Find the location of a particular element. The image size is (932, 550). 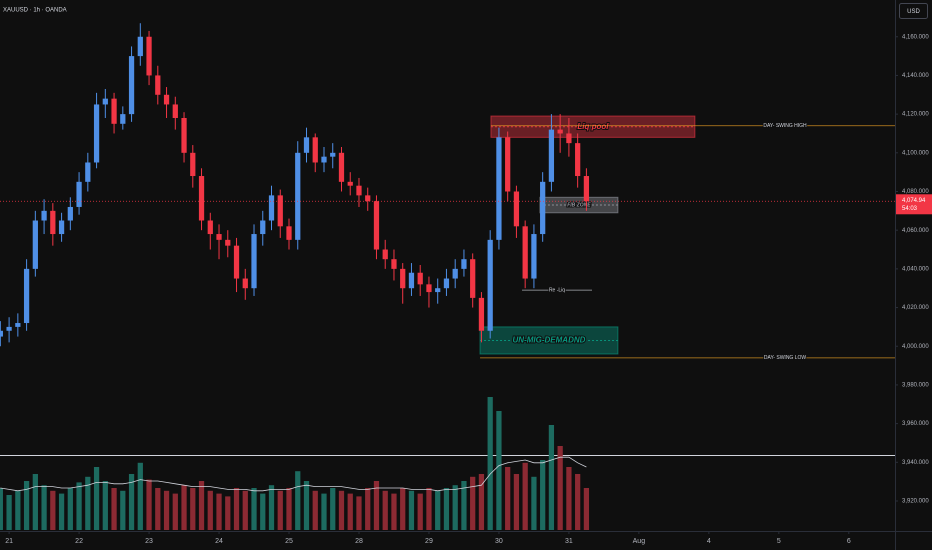

x-tick-label: 6 is located at coordinates (849, 541).